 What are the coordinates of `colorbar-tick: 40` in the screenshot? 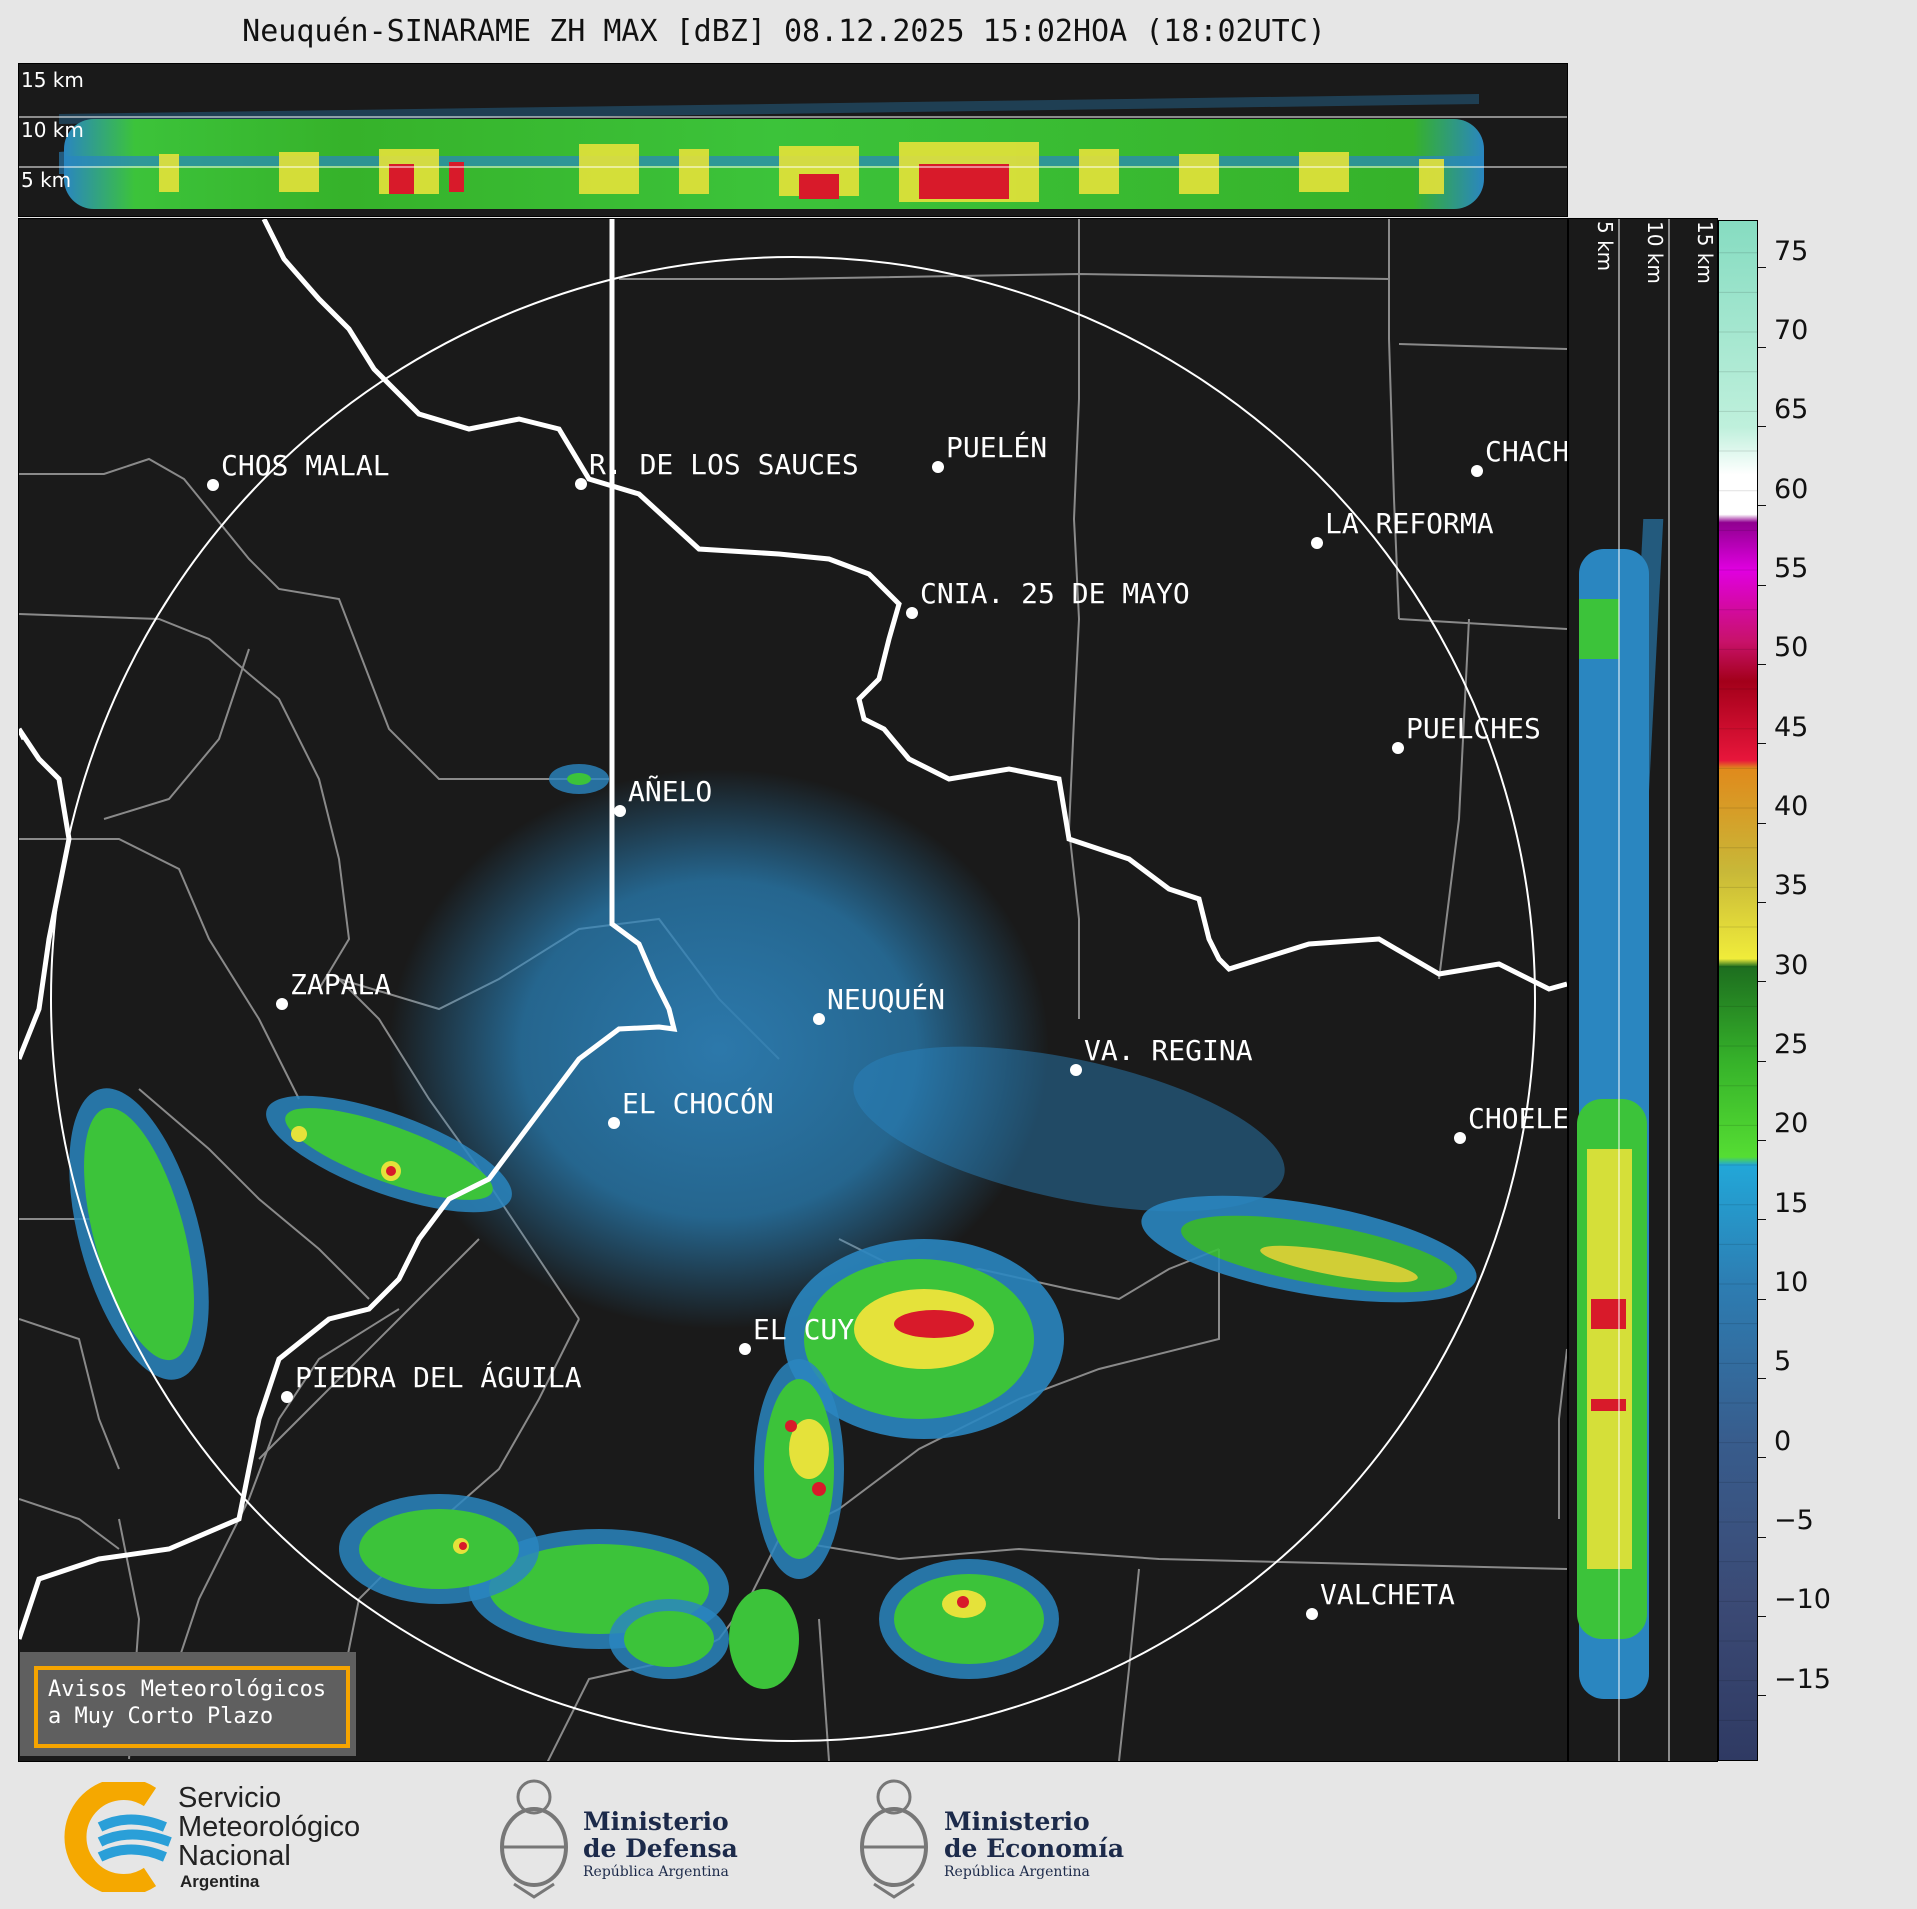 It's located at (1783, 814).